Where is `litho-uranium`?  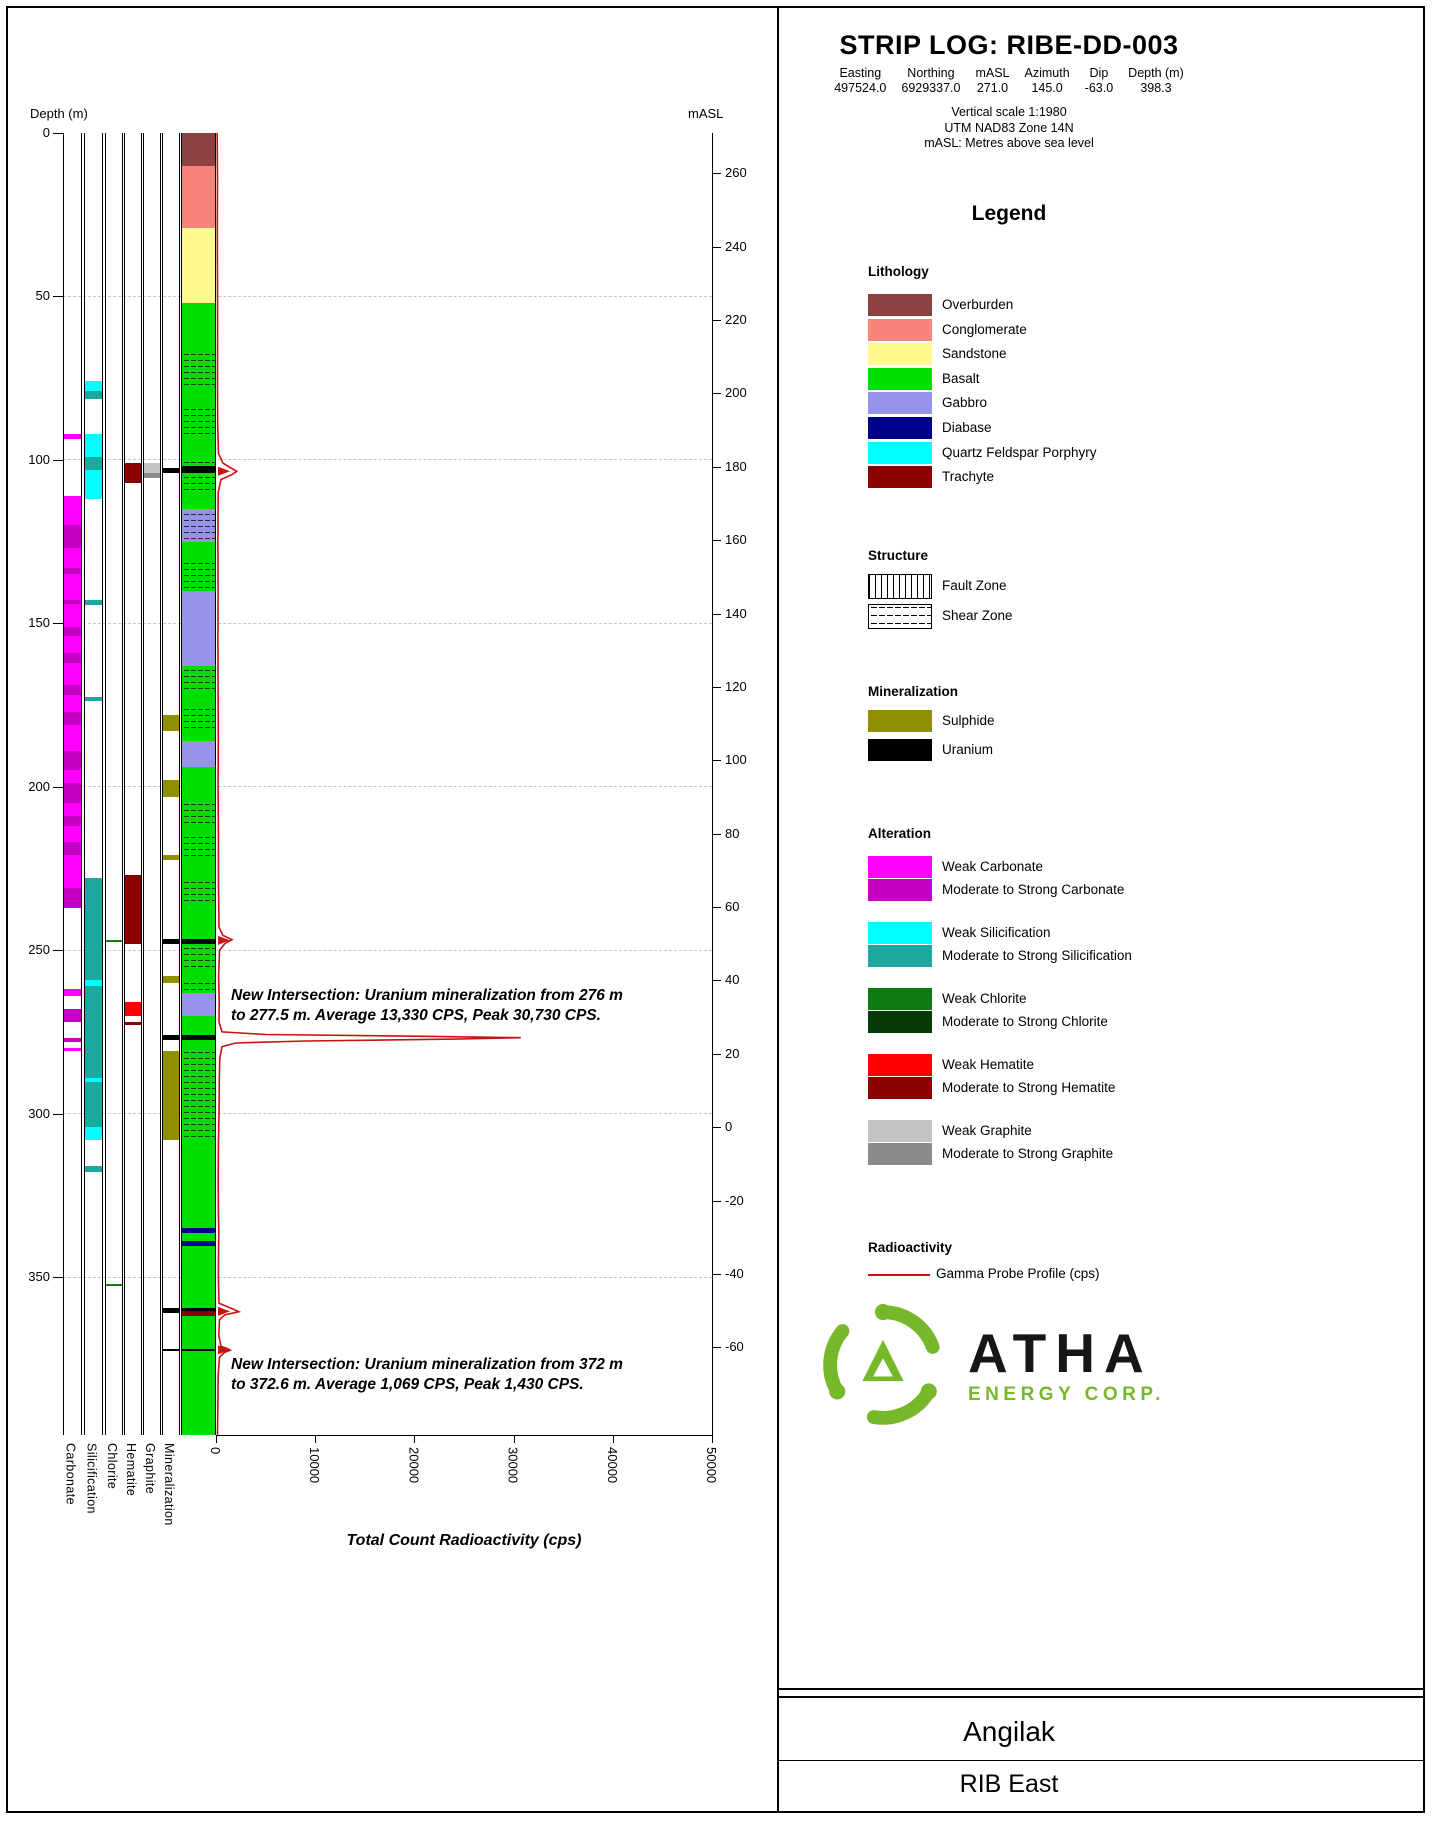 litho-uranium is located at coordinates (198, 941).